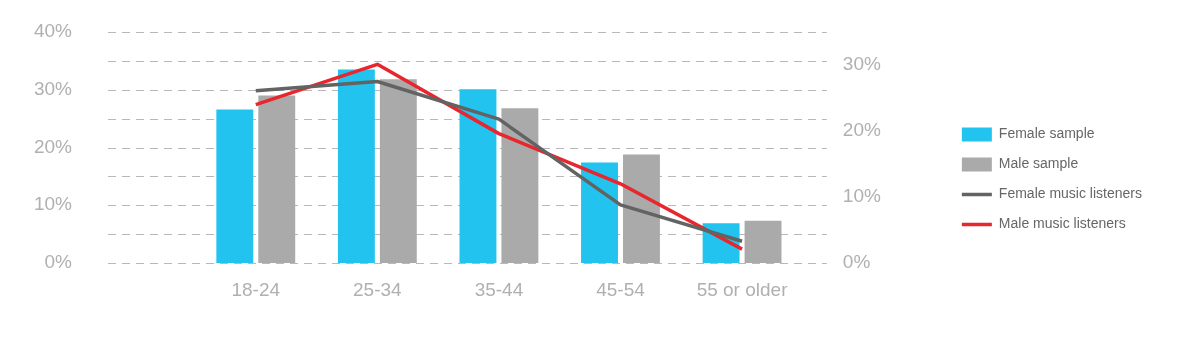 Image resolution: width=1200 pixels, height=348 pixels. Describe the element at coordinates (742, 289) in the screenshot. I see `x-tick-label: 55 or older` at that location.